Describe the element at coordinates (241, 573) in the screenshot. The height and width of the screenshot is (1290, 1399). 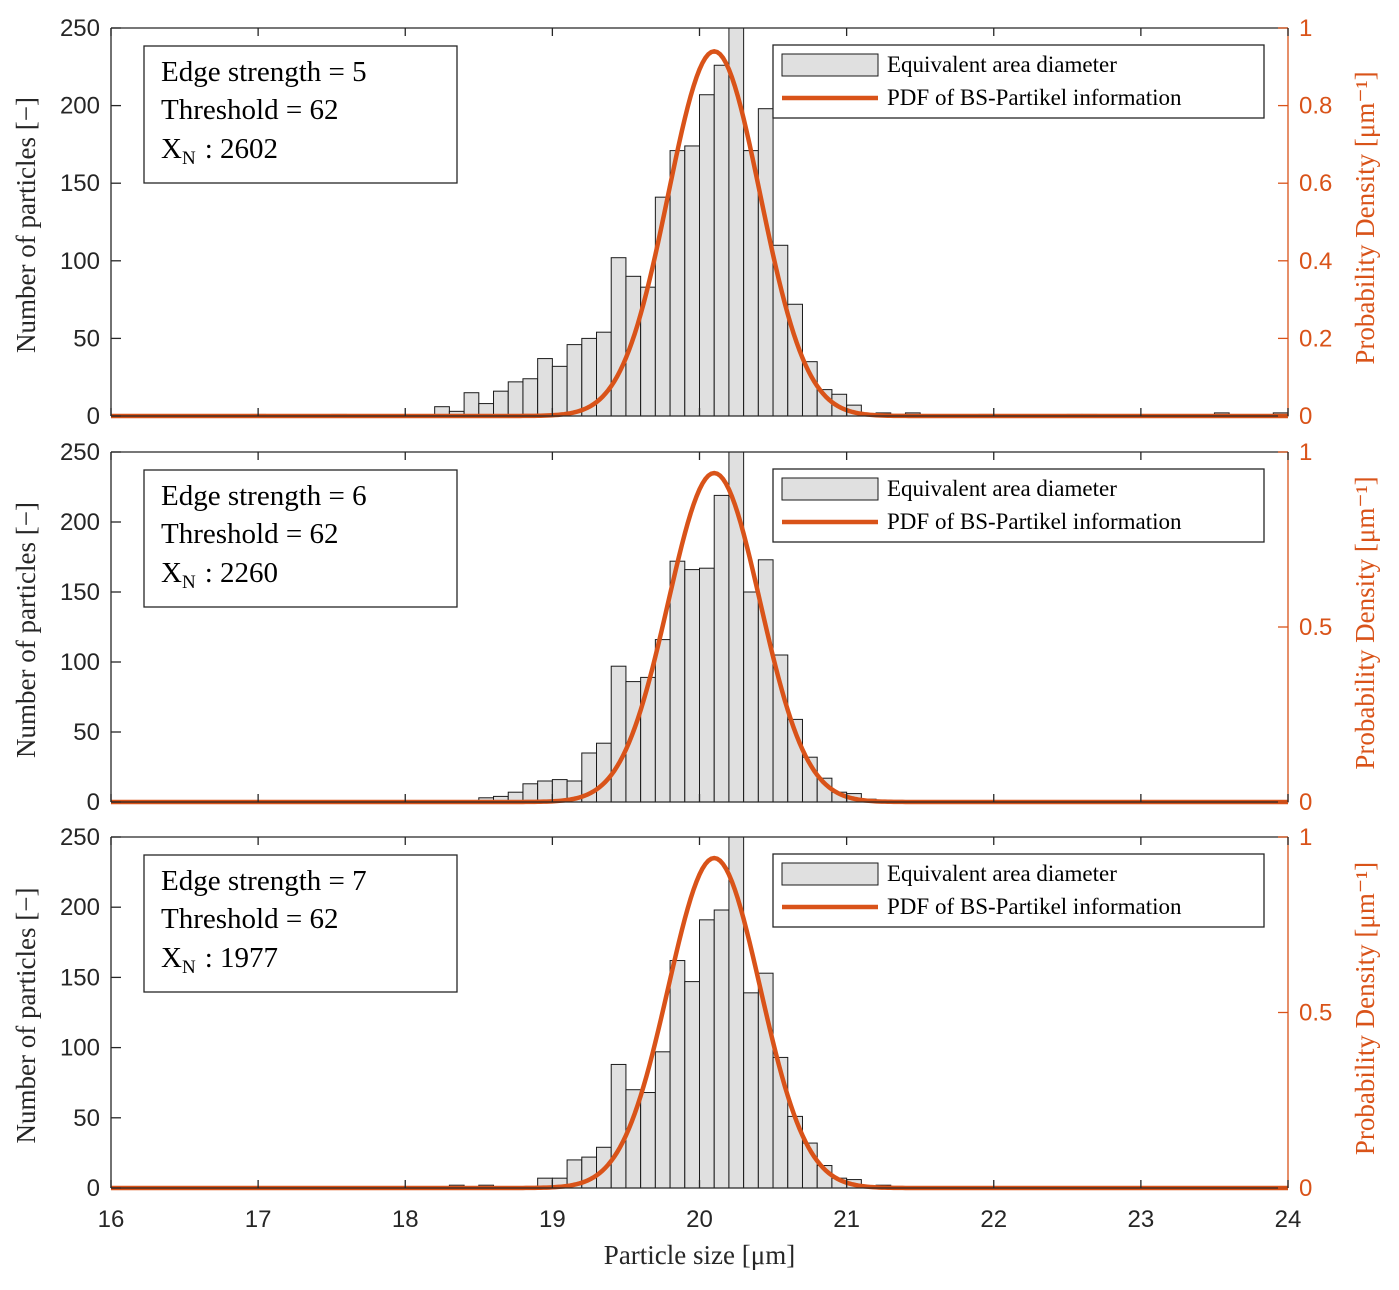
I see `count-value: : 2260` at that location.